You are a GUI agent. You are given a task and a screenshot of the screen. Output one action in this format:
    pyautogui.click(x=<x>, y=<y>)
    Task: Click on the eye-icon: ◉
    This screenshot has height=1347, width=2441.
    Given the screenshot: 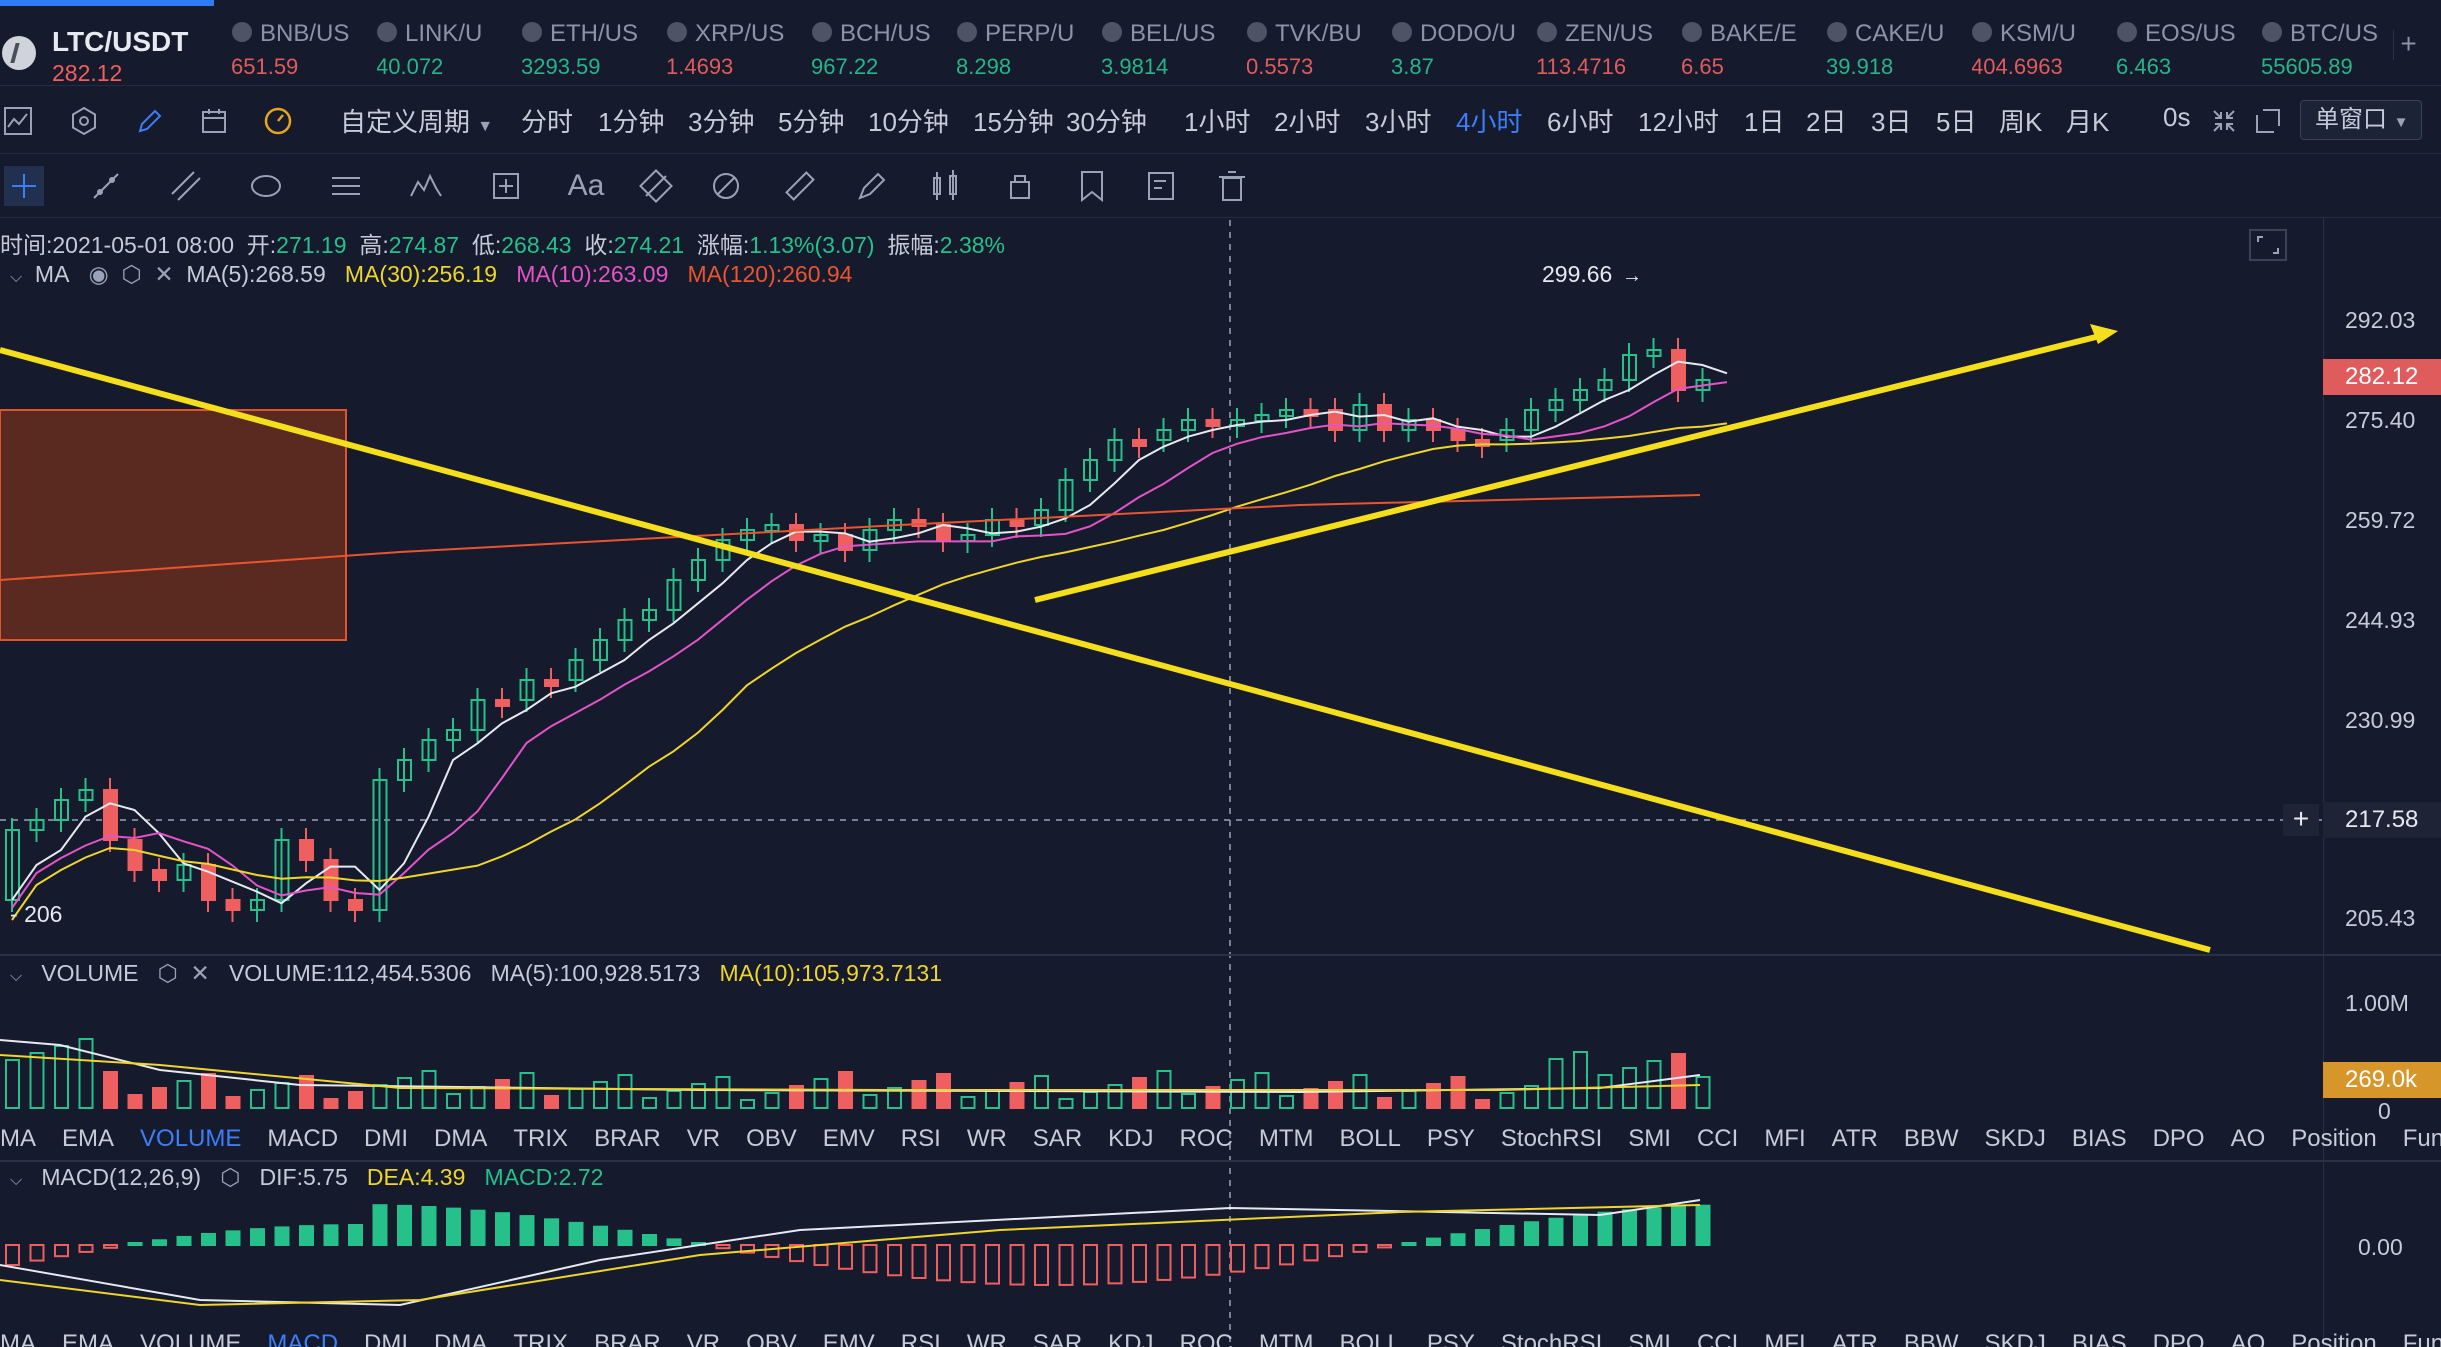 What is the action you would take?
    pyautogui.click(x=98, y=274)
    